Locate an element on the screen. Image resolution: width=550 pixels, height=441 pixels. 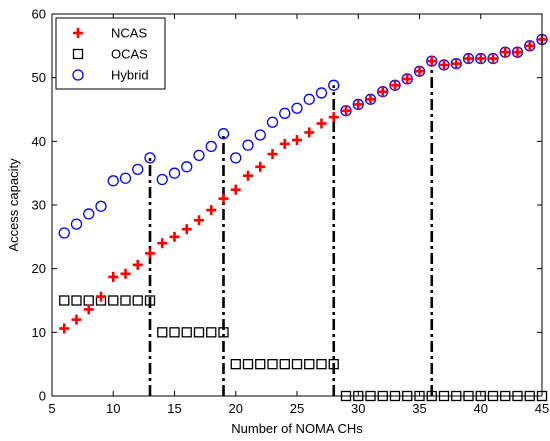
y-tick-label: 50 is located at coordinates (39, 77).